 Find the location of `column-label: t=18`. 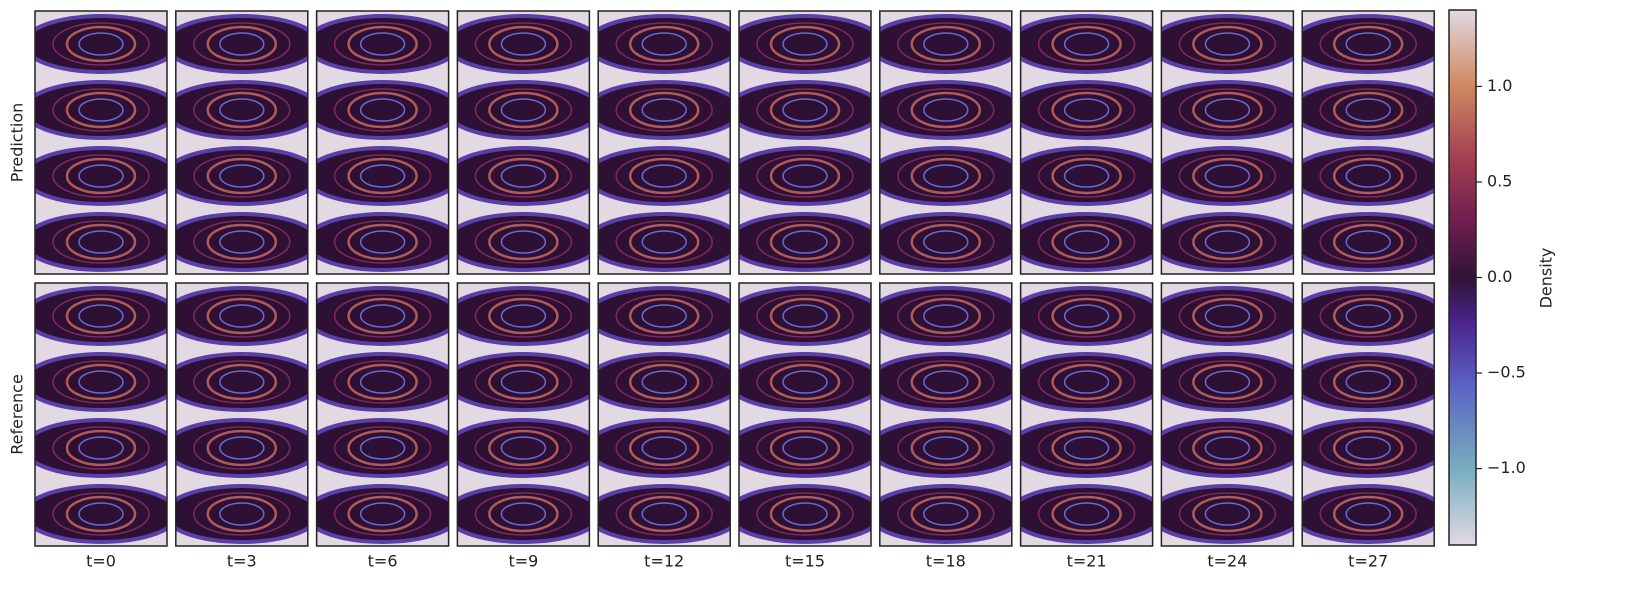

column-label: t=18 is located at coordinates (946, 561).